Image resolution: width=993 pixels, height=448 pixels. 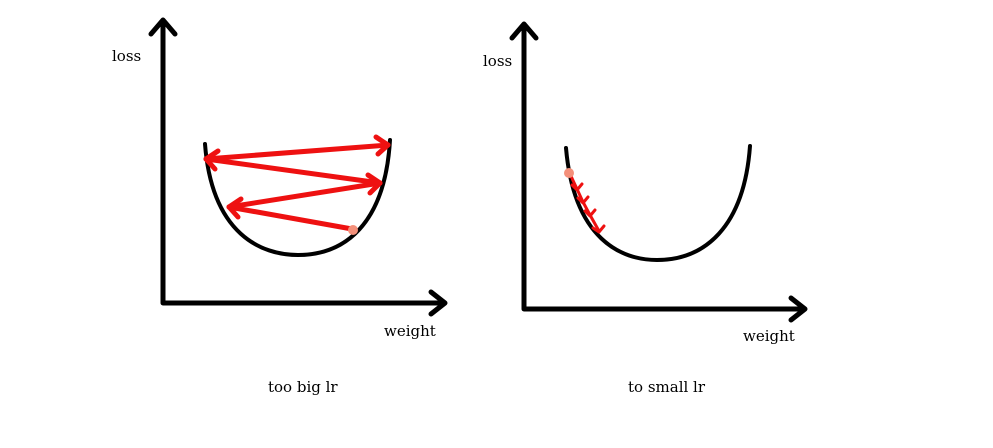 What do you see at coordinates (667, 387) in the screenshot?
I see `panel-caption: to small lr` at bounding box center [667, 387].